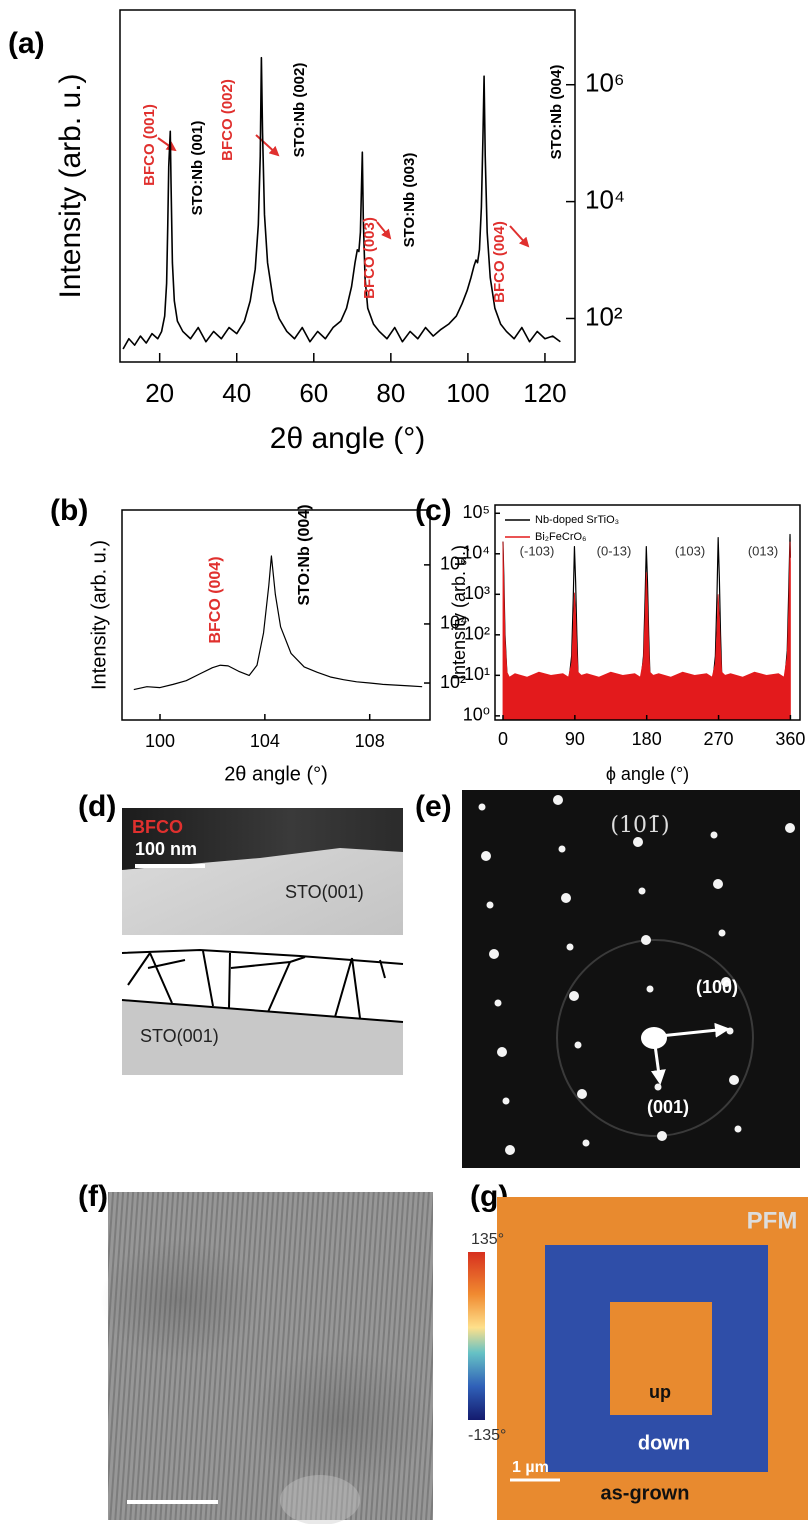 Image resolution: width=811 pixels, height=1529 pixels. Describe the element at coordinates (197, 168) in the screenshot. I see `peak-label: STO:Nb (001)` at that location.